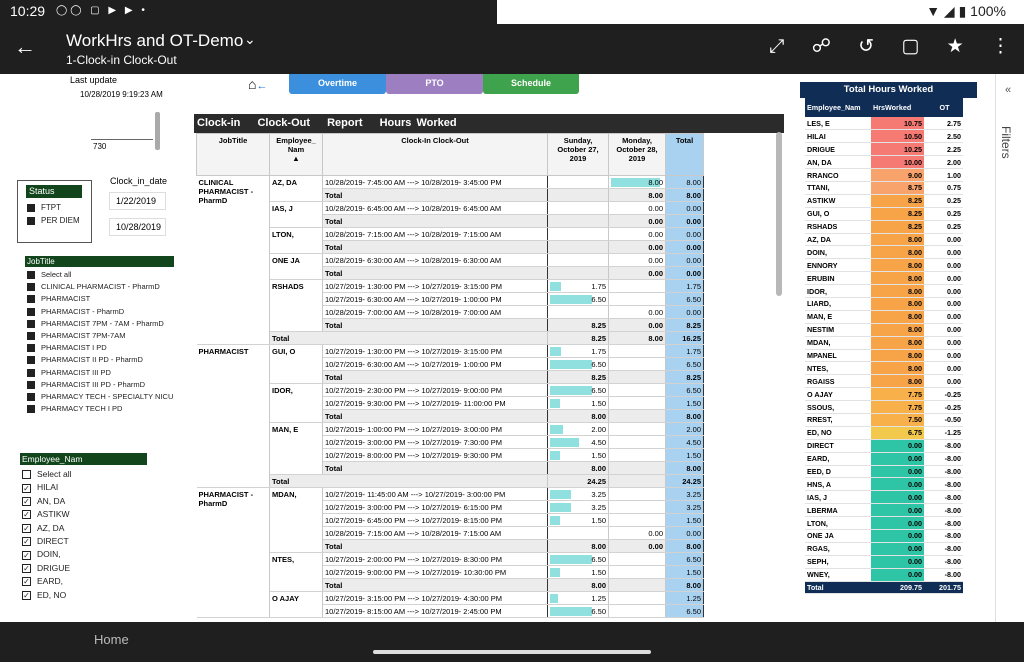  Describe the element at coordinates (46, 514) in the screenshot. I see `employee-option: ✓ ASTIKW` at that location.